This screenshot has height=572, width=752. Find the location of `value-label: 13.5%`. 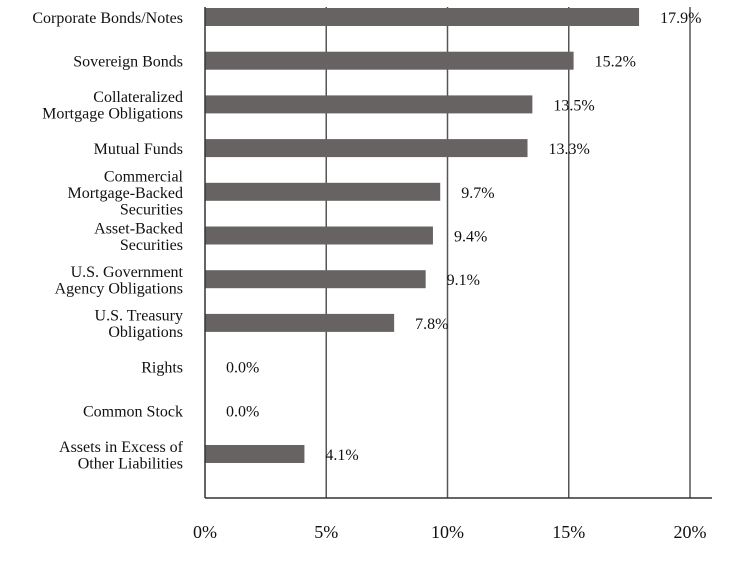

value-label: 13.5% is located at coordinates (573, 105).